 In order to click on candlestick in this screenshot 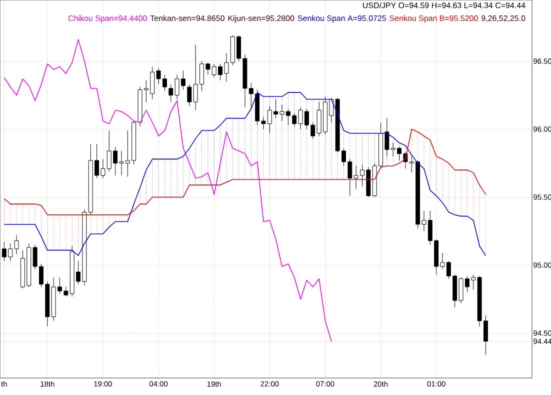, I will do `click(189, 95)`.